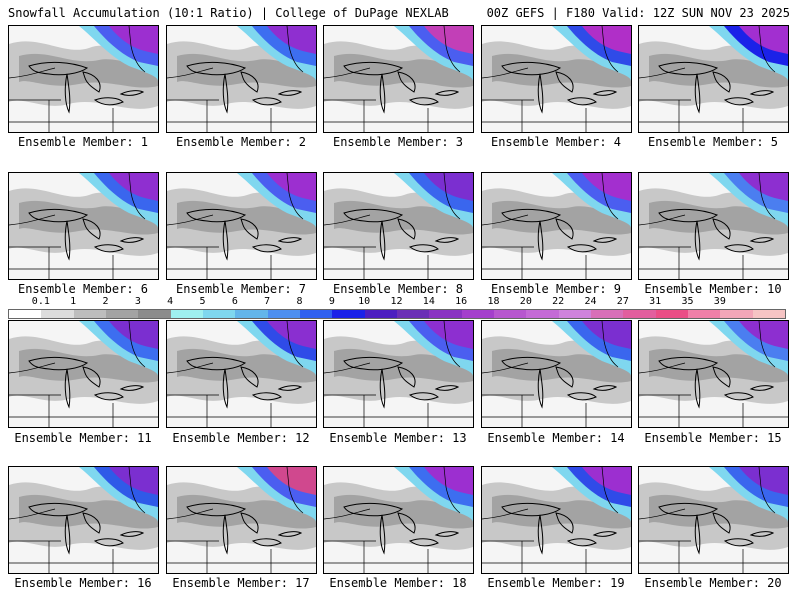 This screenshot has height=600, width=800. Describe the element at coordinates (556, 289) in the screenshot. I see `panel-label: Ensemble Member: 9` at that location.